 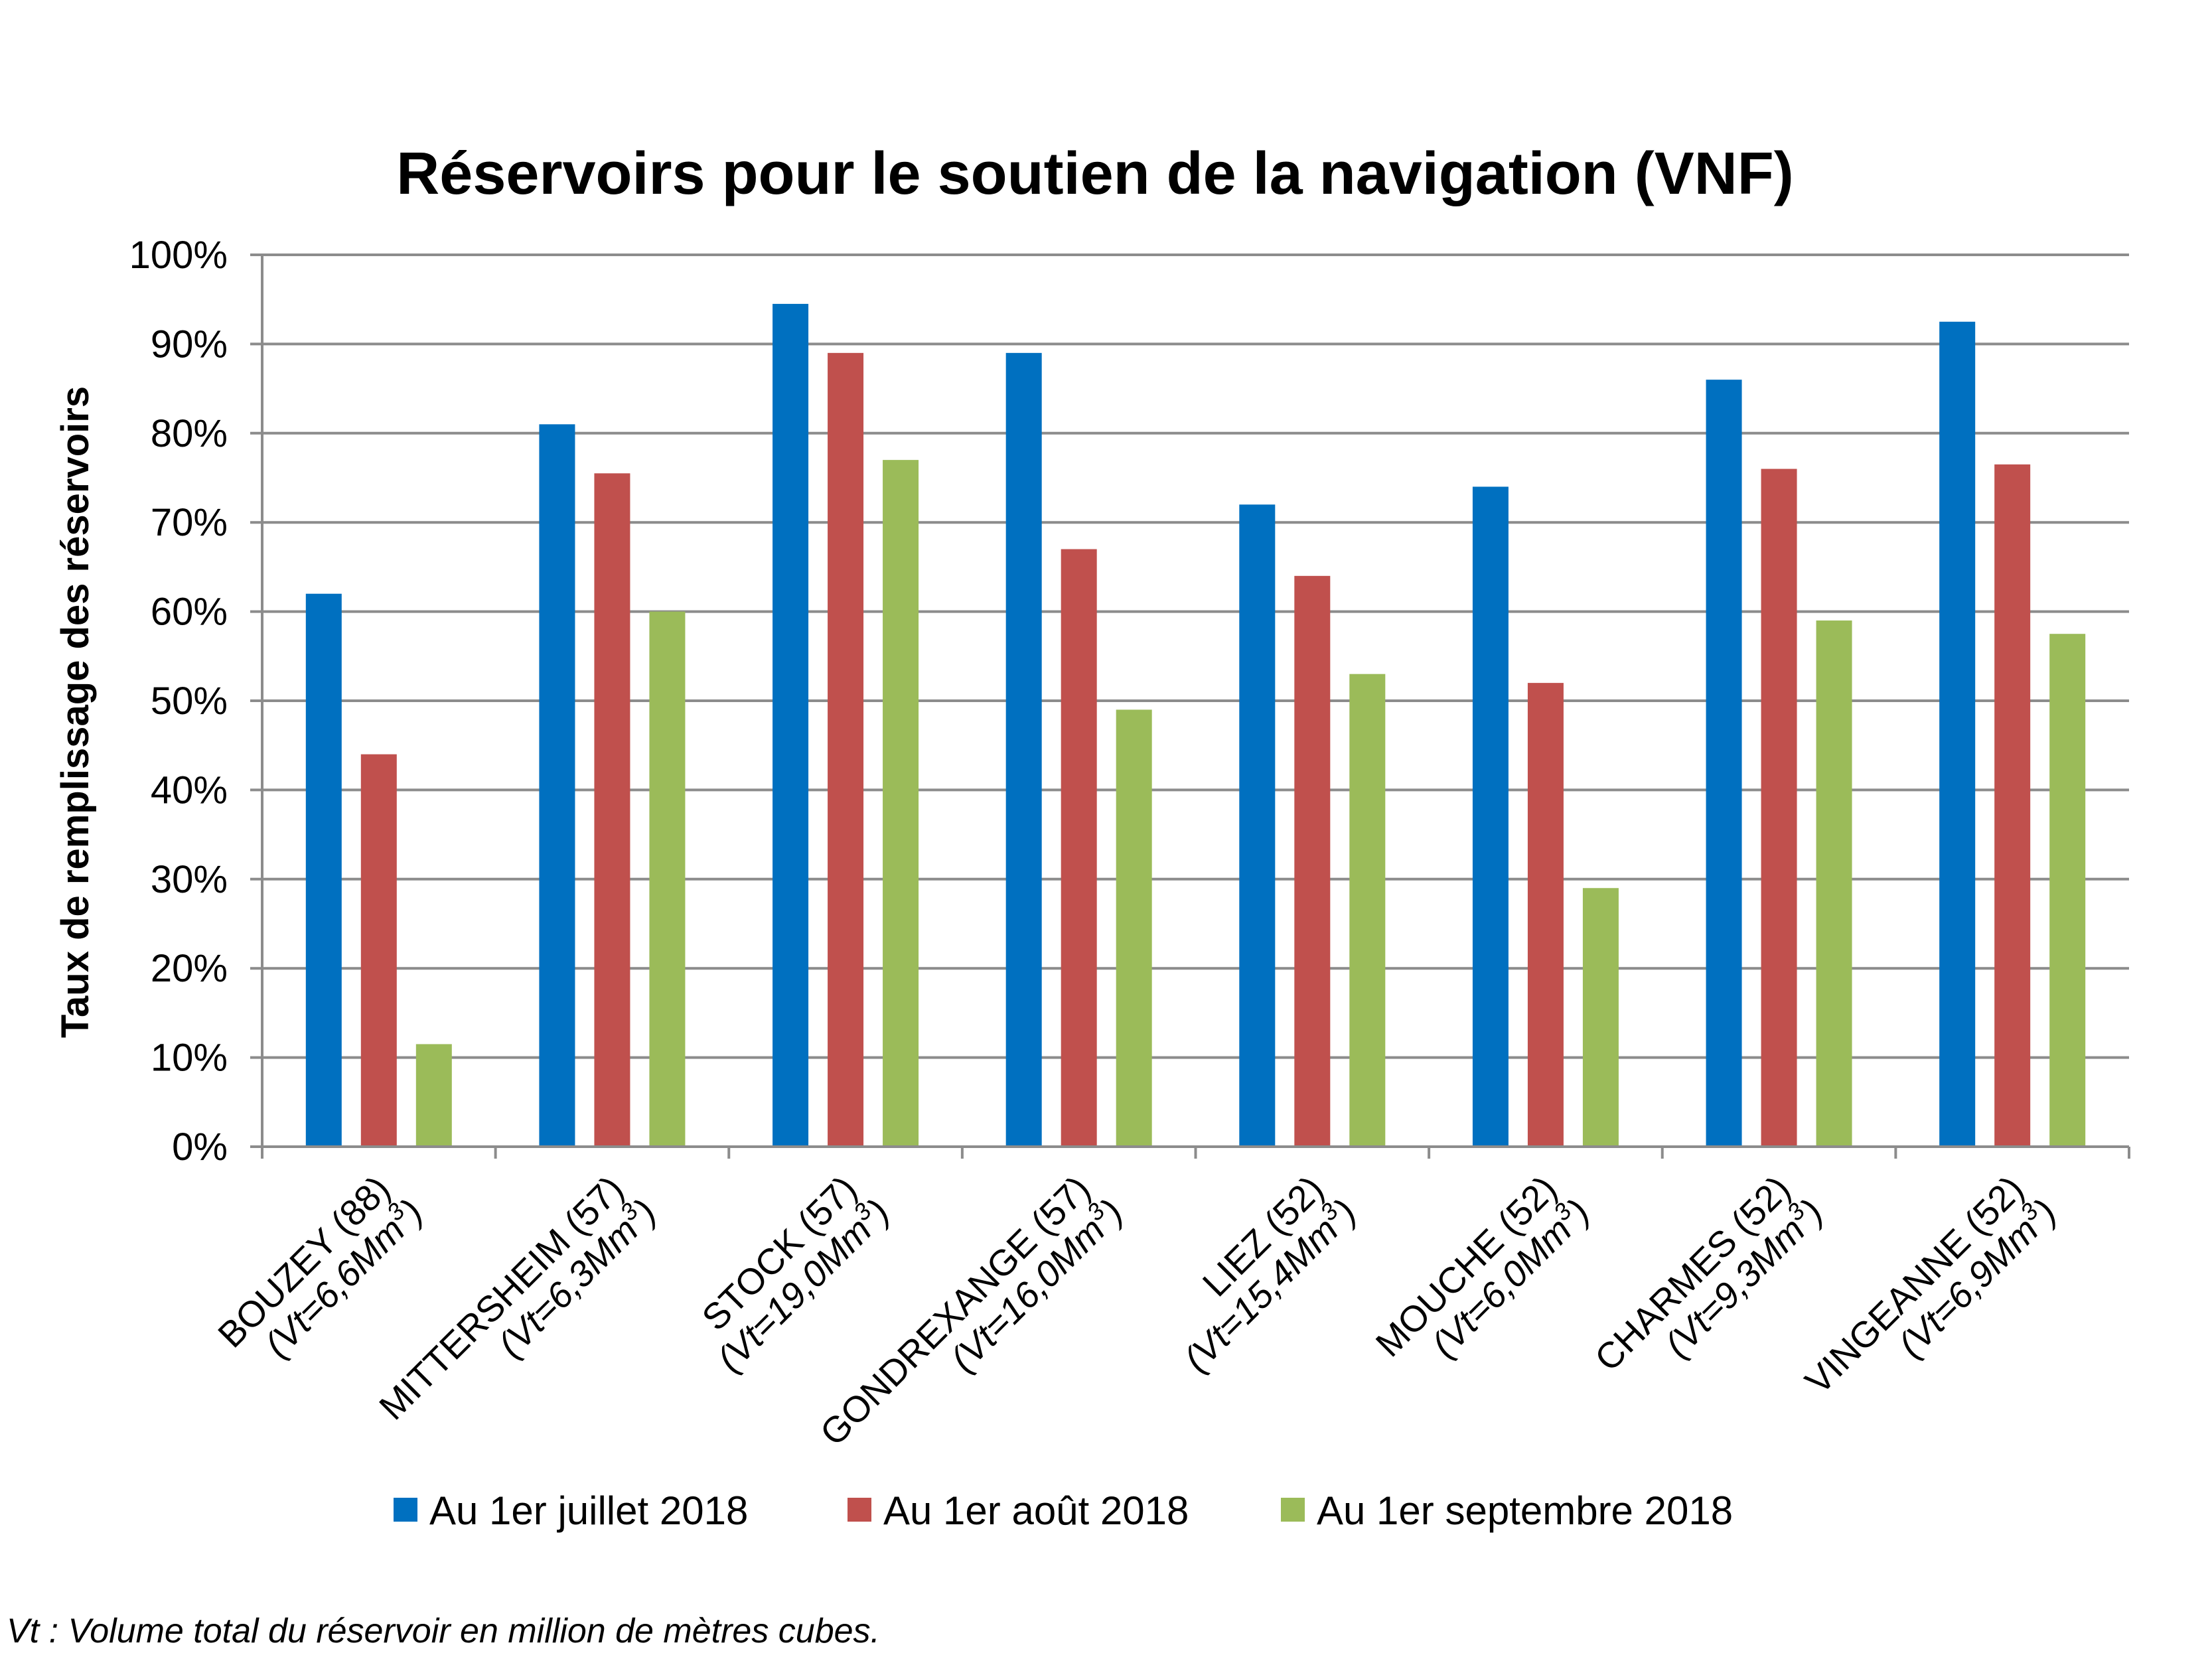 I want to click on category-label: CHARMES (52)(Vt=9,3Mm3), so click(x=1709, y=1273).